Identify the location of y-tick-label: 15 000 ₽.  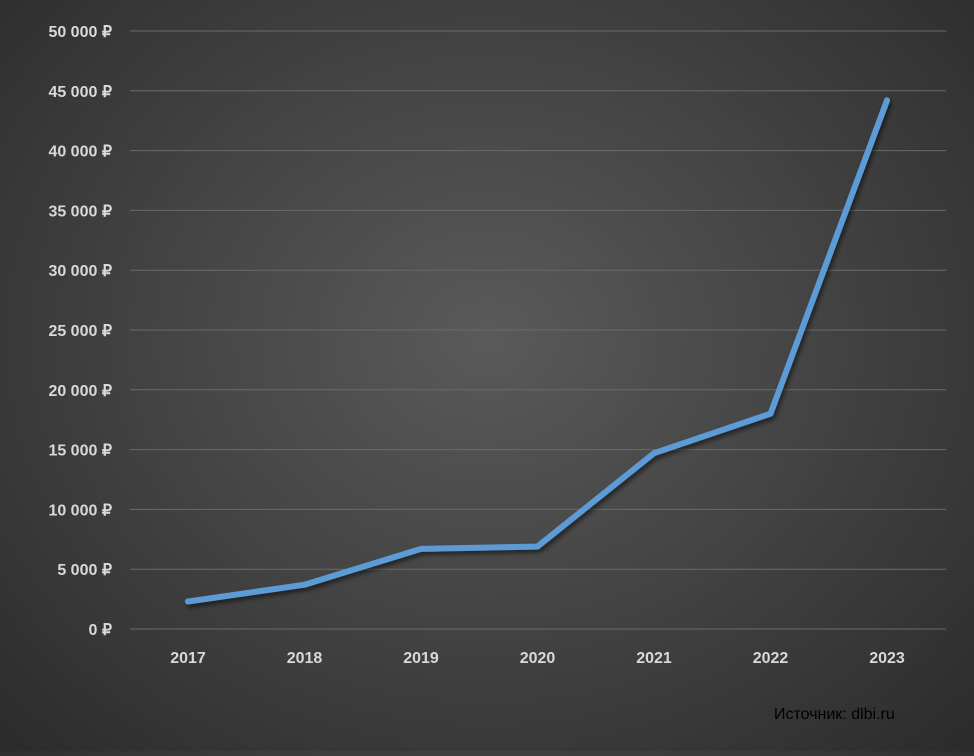
(80, 451).